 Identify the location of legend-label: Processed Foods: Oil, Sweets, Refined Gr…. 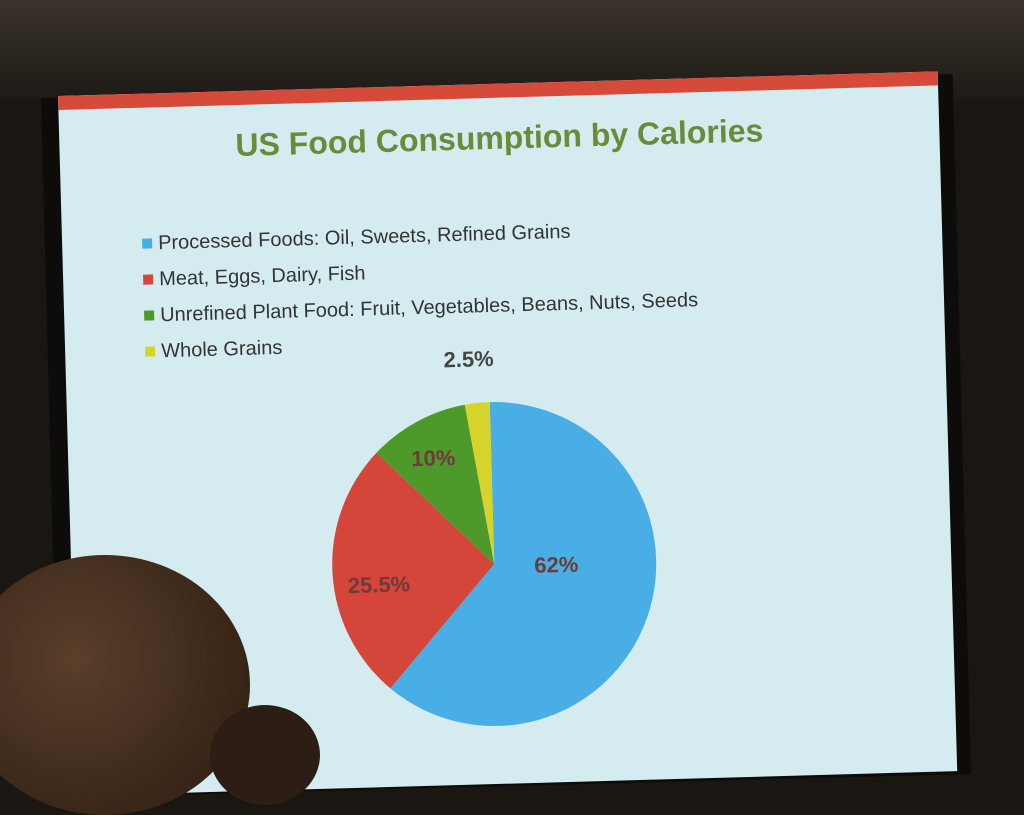
(364, 237).